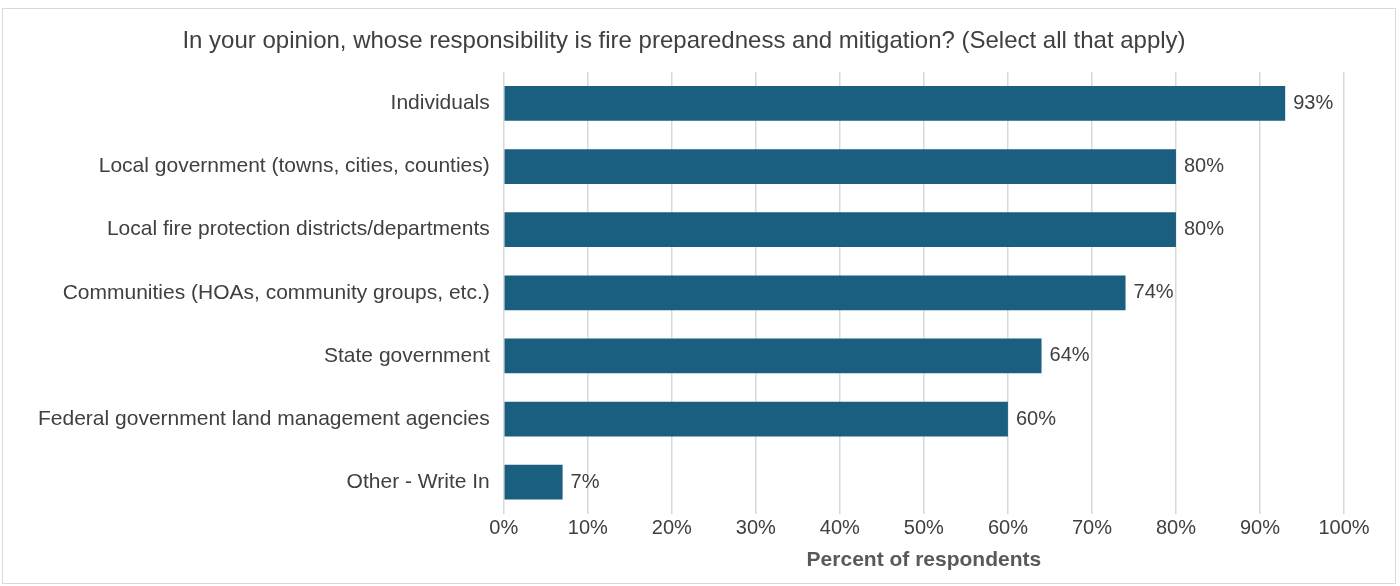 The height and width of the screenshot is (586, 1400). Describe the element at coordinates (294, 165) in the screenshot. I see `y-tick-label: Local government (towns, cities, counties)` at that location.